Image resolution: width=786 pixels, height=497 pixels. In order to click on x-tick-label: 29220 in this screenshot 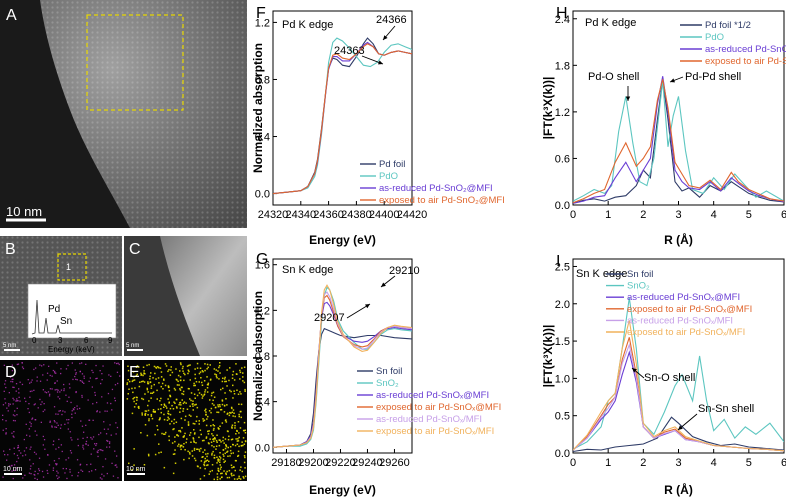, I will do `click(340, 463)`.